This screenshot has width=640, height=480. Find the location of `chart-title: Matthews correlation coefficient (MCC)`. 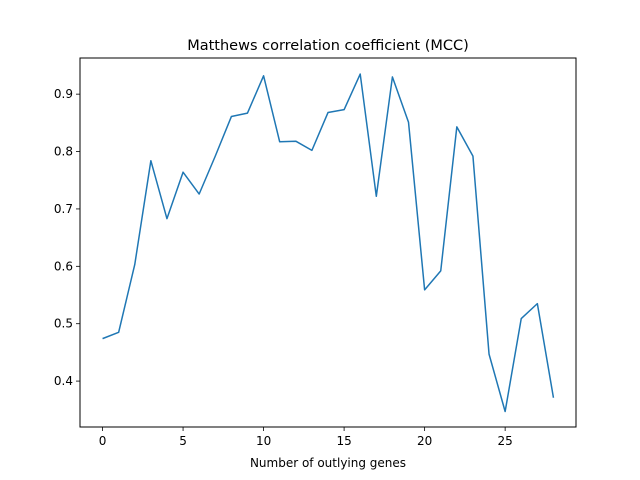

chart-title: Matthews correlation coefficient (MCC) is located at coordinates (328, 46).